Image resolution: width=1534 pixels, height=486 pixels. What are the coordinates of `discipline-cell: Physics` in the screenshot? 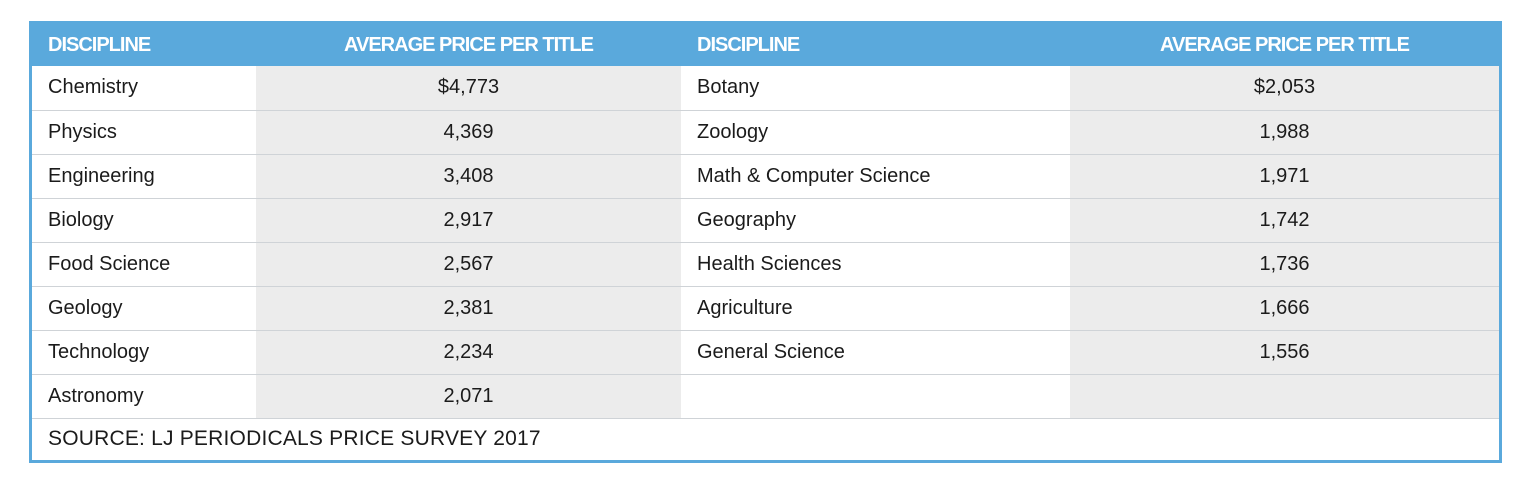 It's located at (144, 132).